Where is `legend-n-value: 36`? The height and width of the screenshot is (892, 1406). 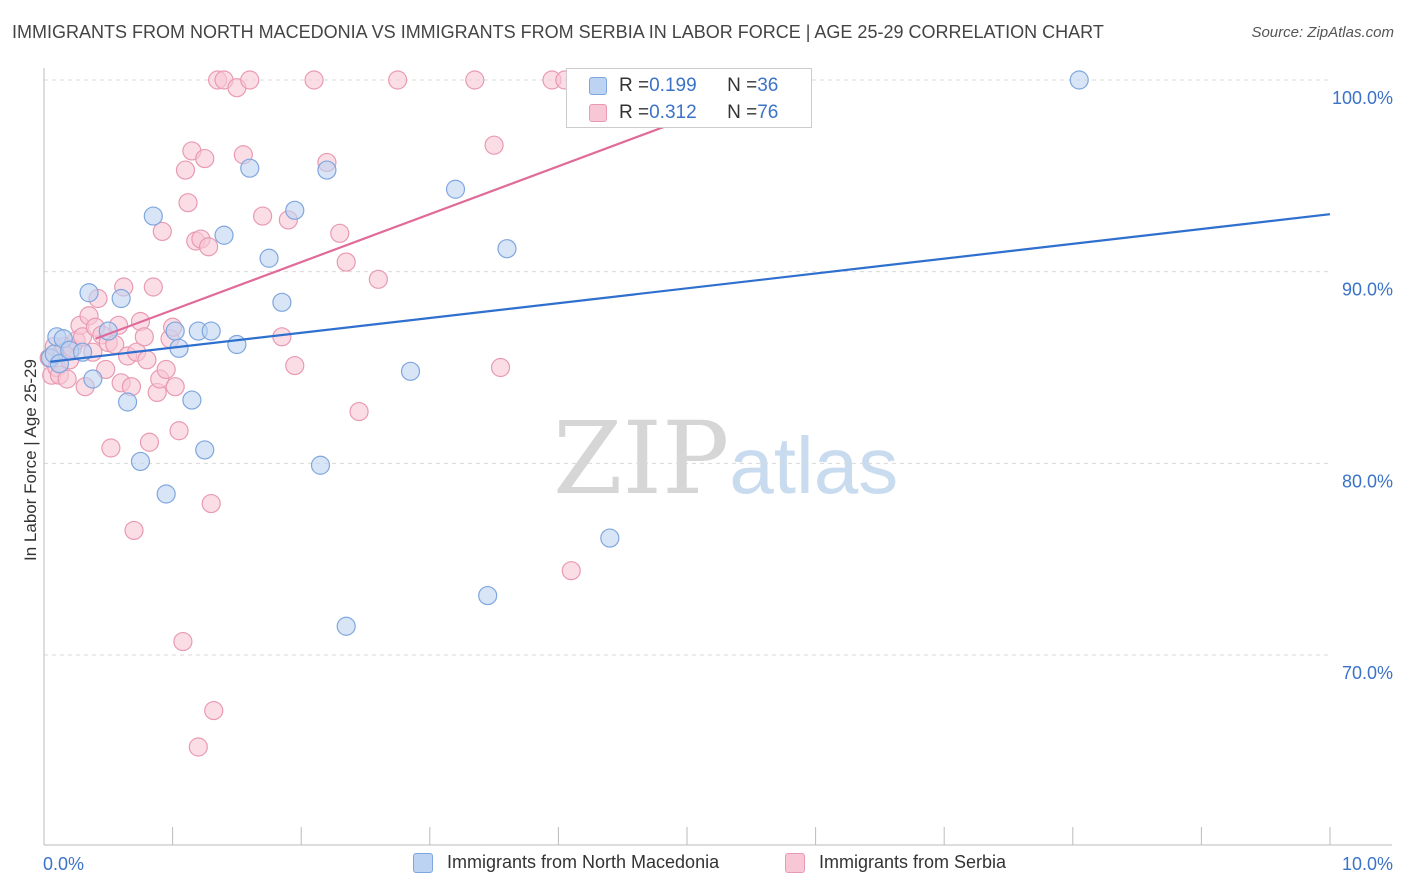 legend-n-value: 36 is located at coordinates (768, 85).